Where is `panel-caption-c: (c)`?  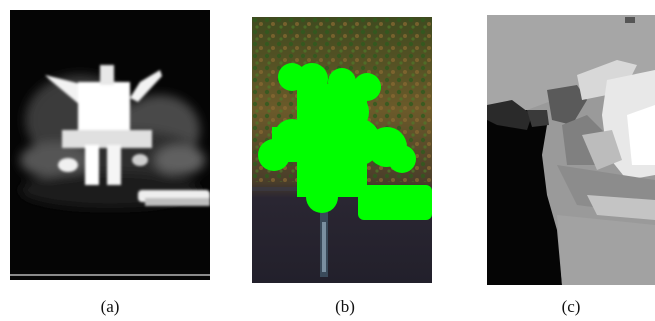 panel-caption-c: (c) is located at coordinates (571, 306).